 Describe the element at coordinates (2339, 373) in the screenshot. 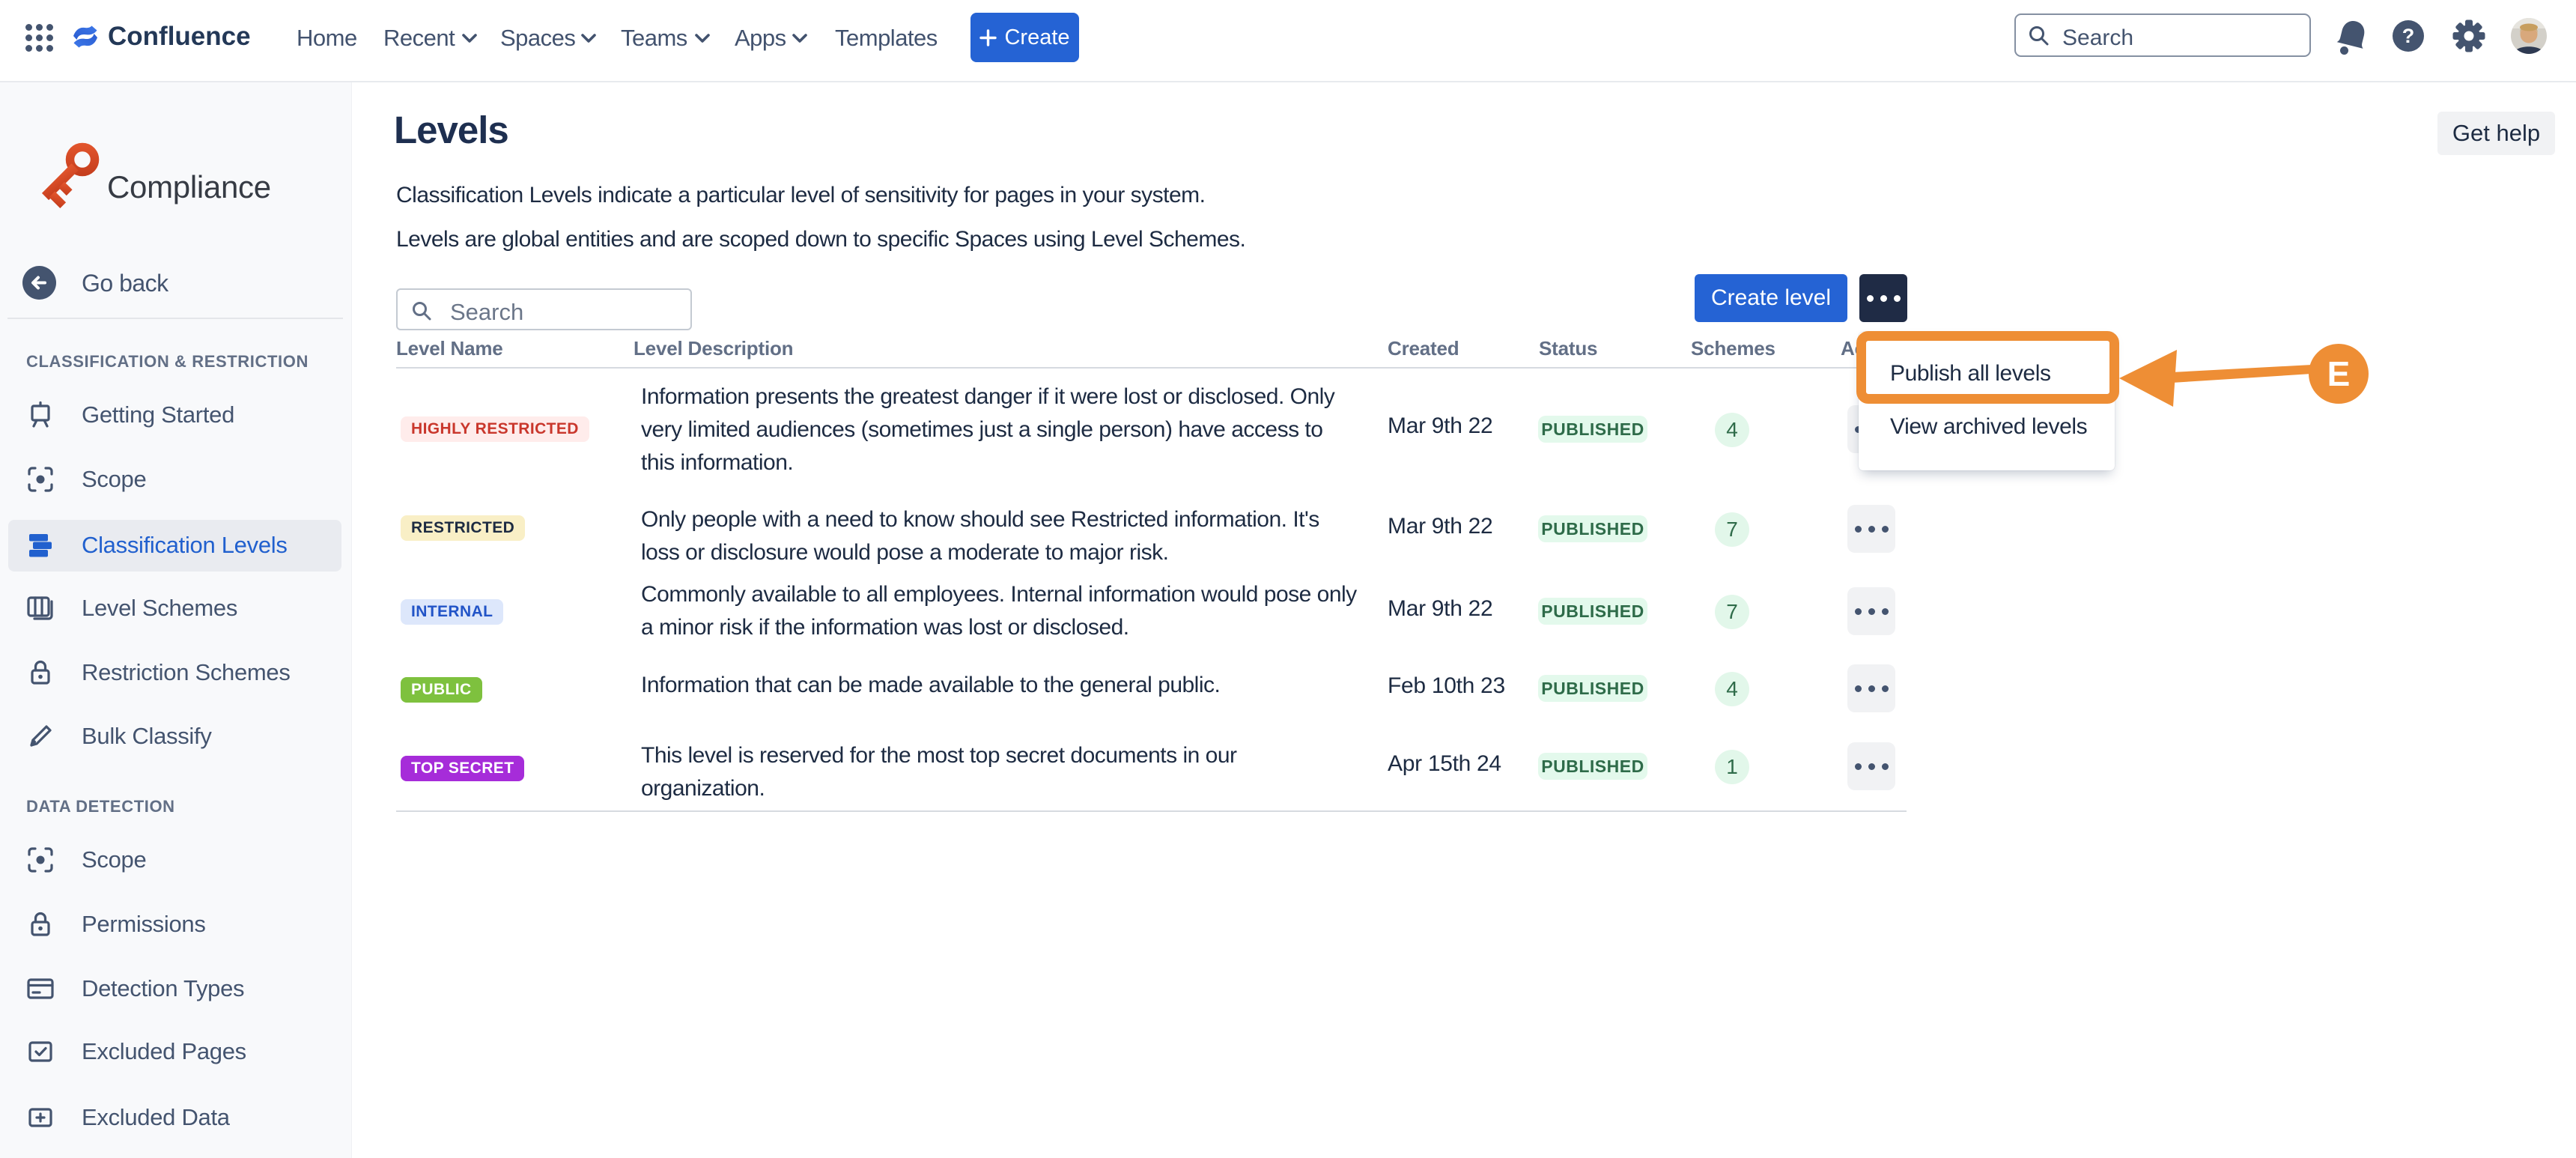

I see `svg-text: E` at that location.